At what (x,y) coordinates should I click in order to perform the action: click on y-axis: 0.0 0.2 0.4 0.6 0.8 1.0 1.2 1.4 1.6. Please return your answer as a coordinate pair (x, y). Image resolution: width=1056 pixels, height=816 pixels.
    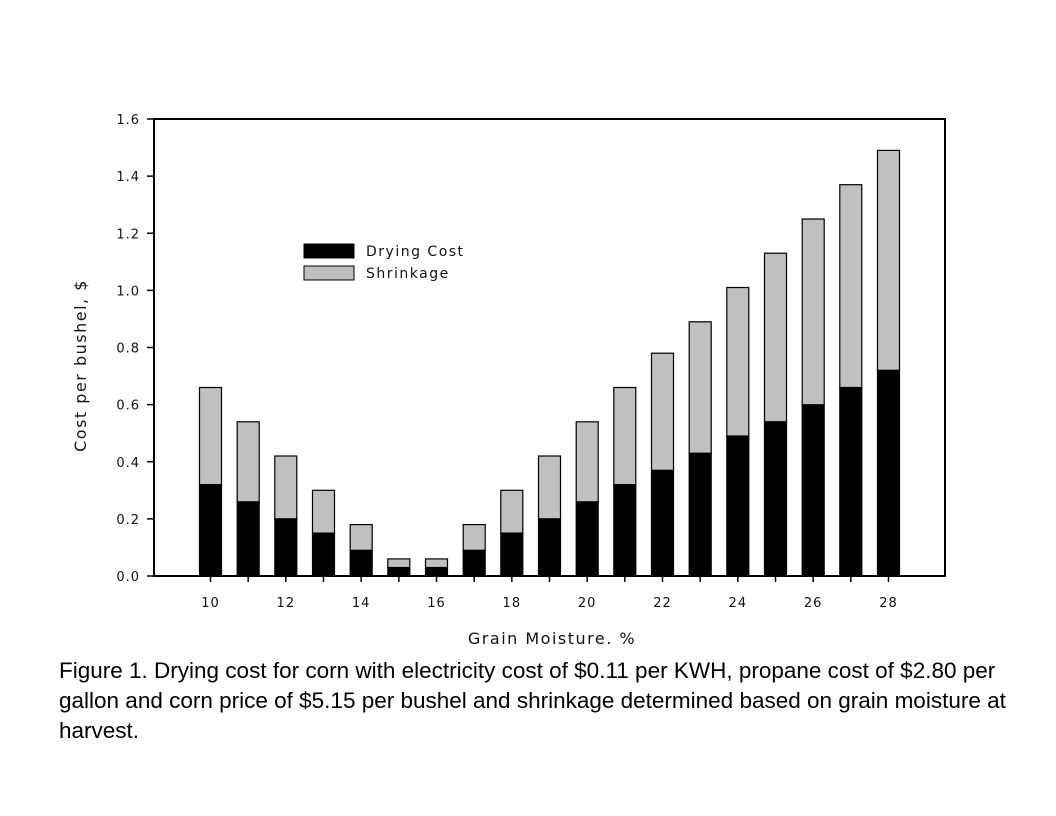
    Looking at the image, I should click on (135, 349).